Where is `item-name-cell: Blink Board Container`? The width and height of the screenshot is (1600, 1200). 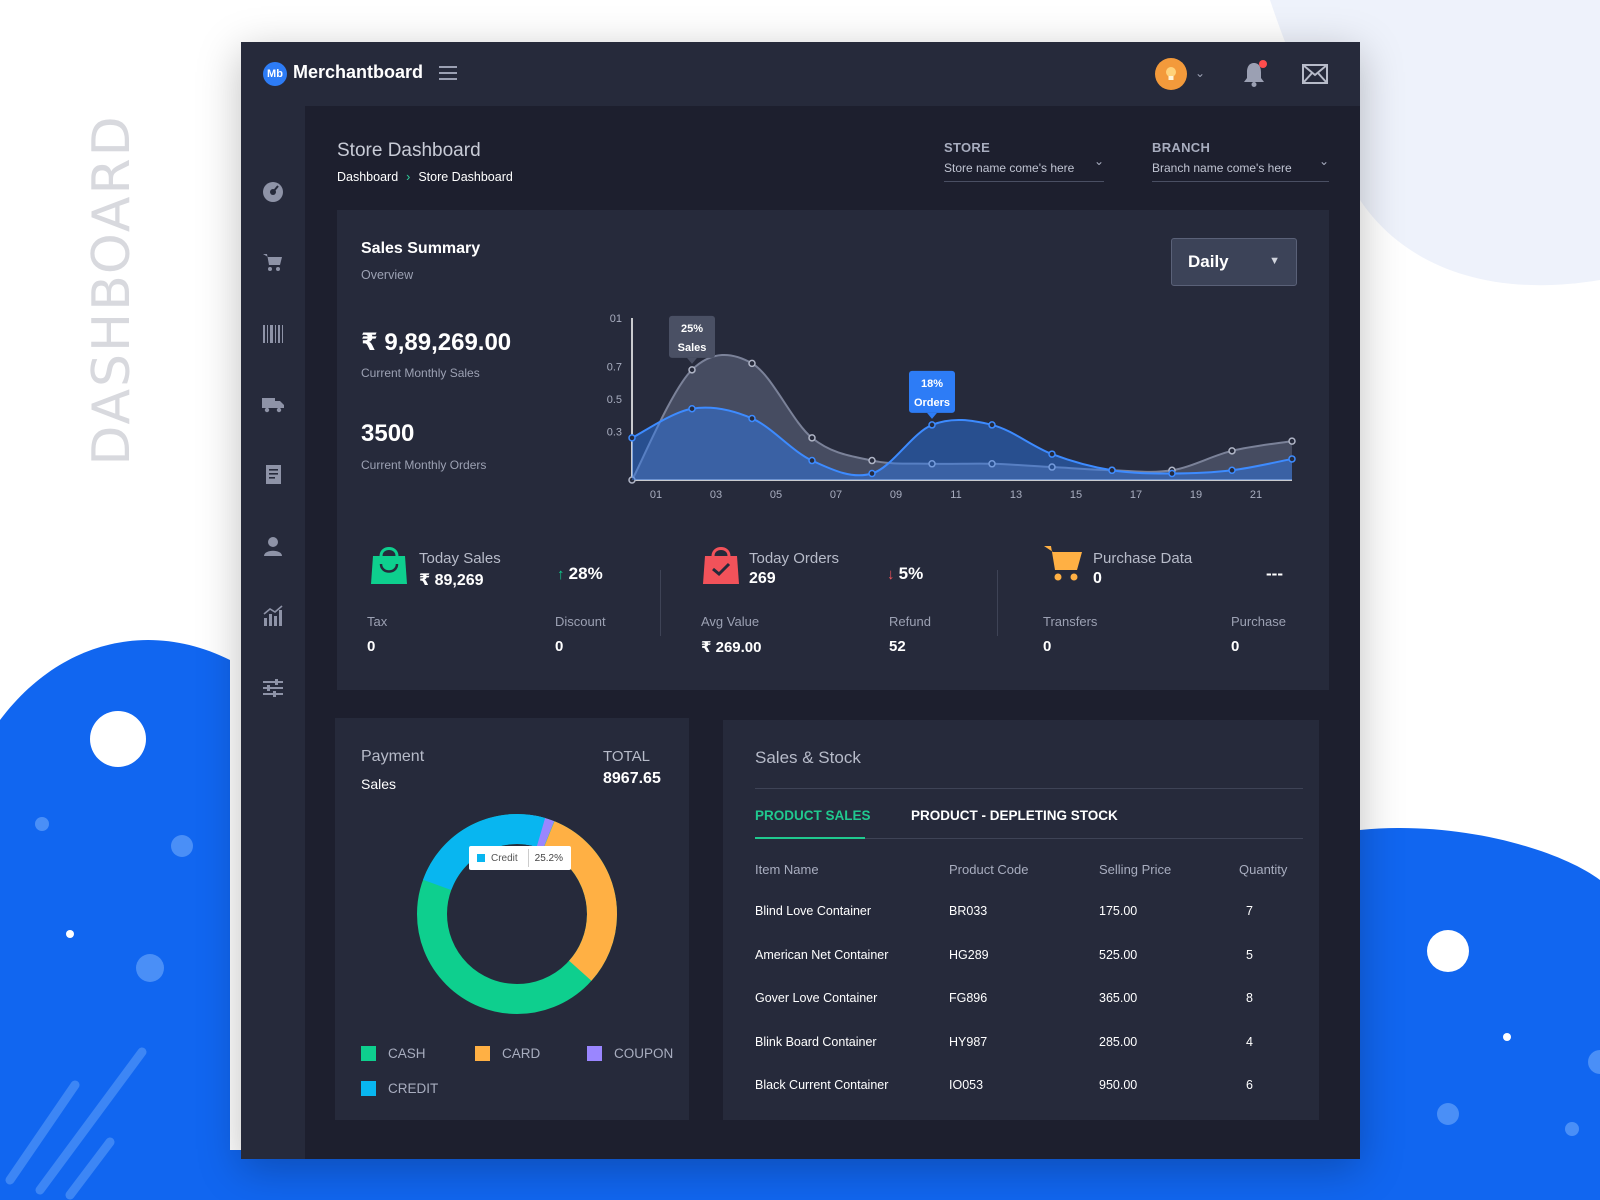
item-name-cell: Blink Board Container is located at coordinates (816, 1041).